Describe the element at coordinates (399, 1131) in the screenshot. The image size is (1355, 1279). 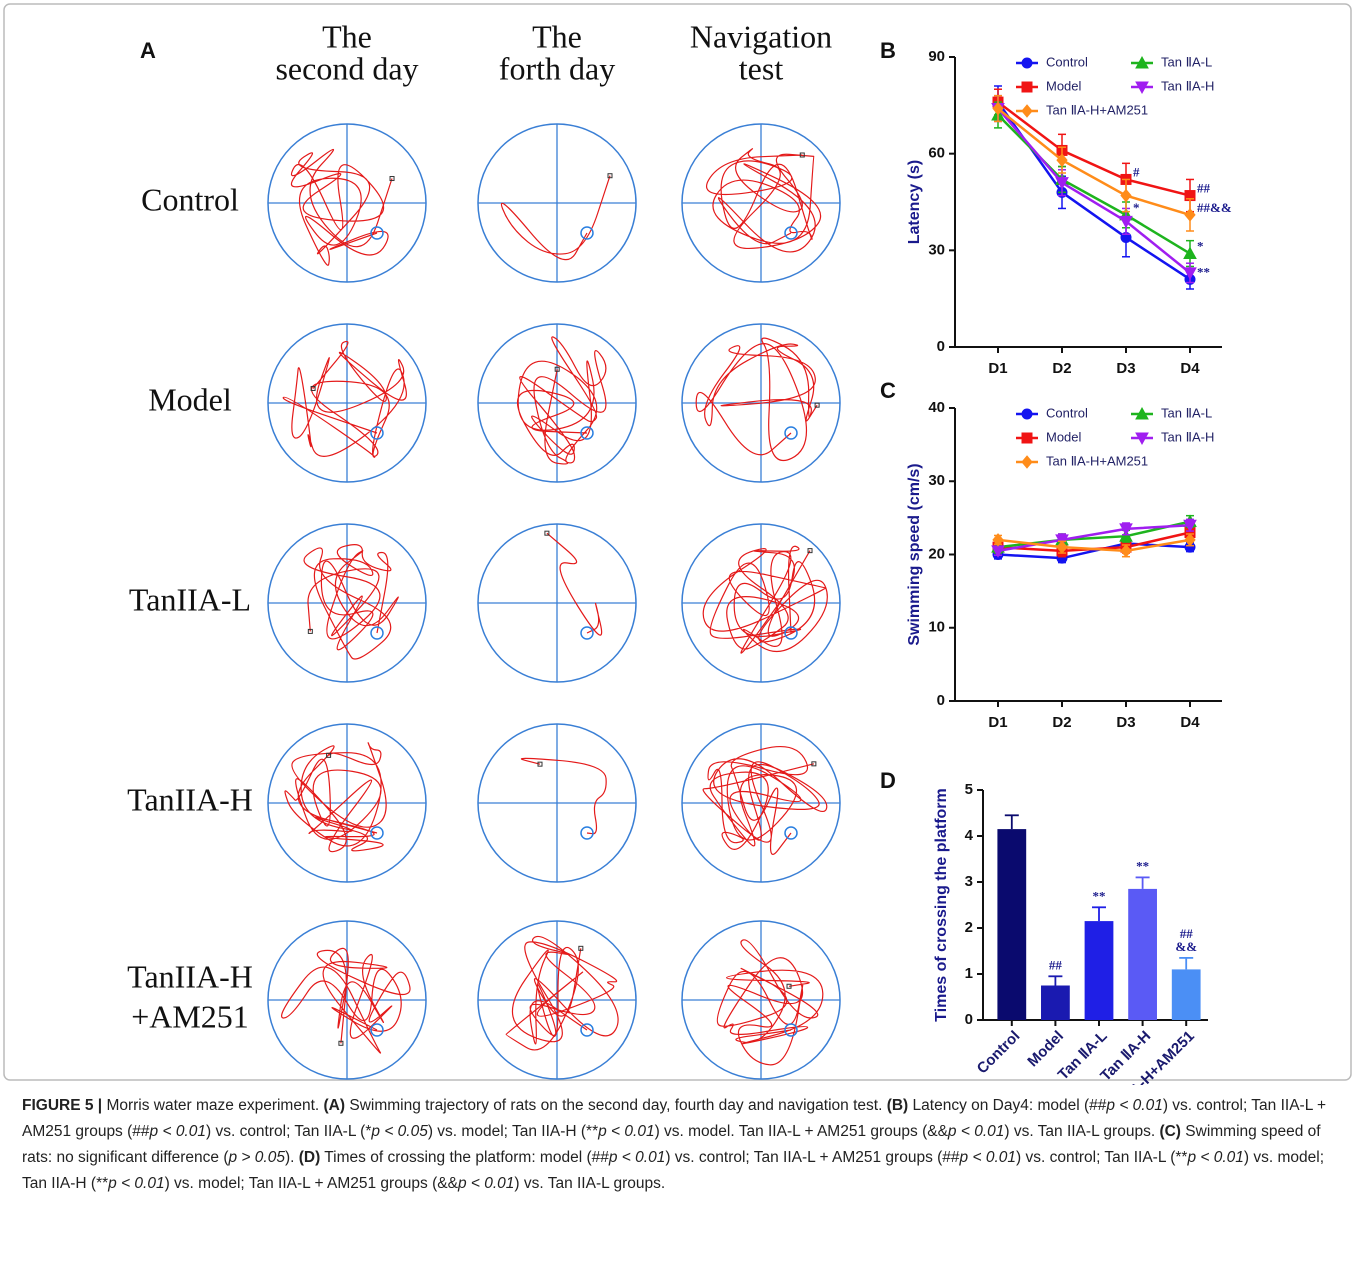
I see `caption-run: p < 0.05` at that location.